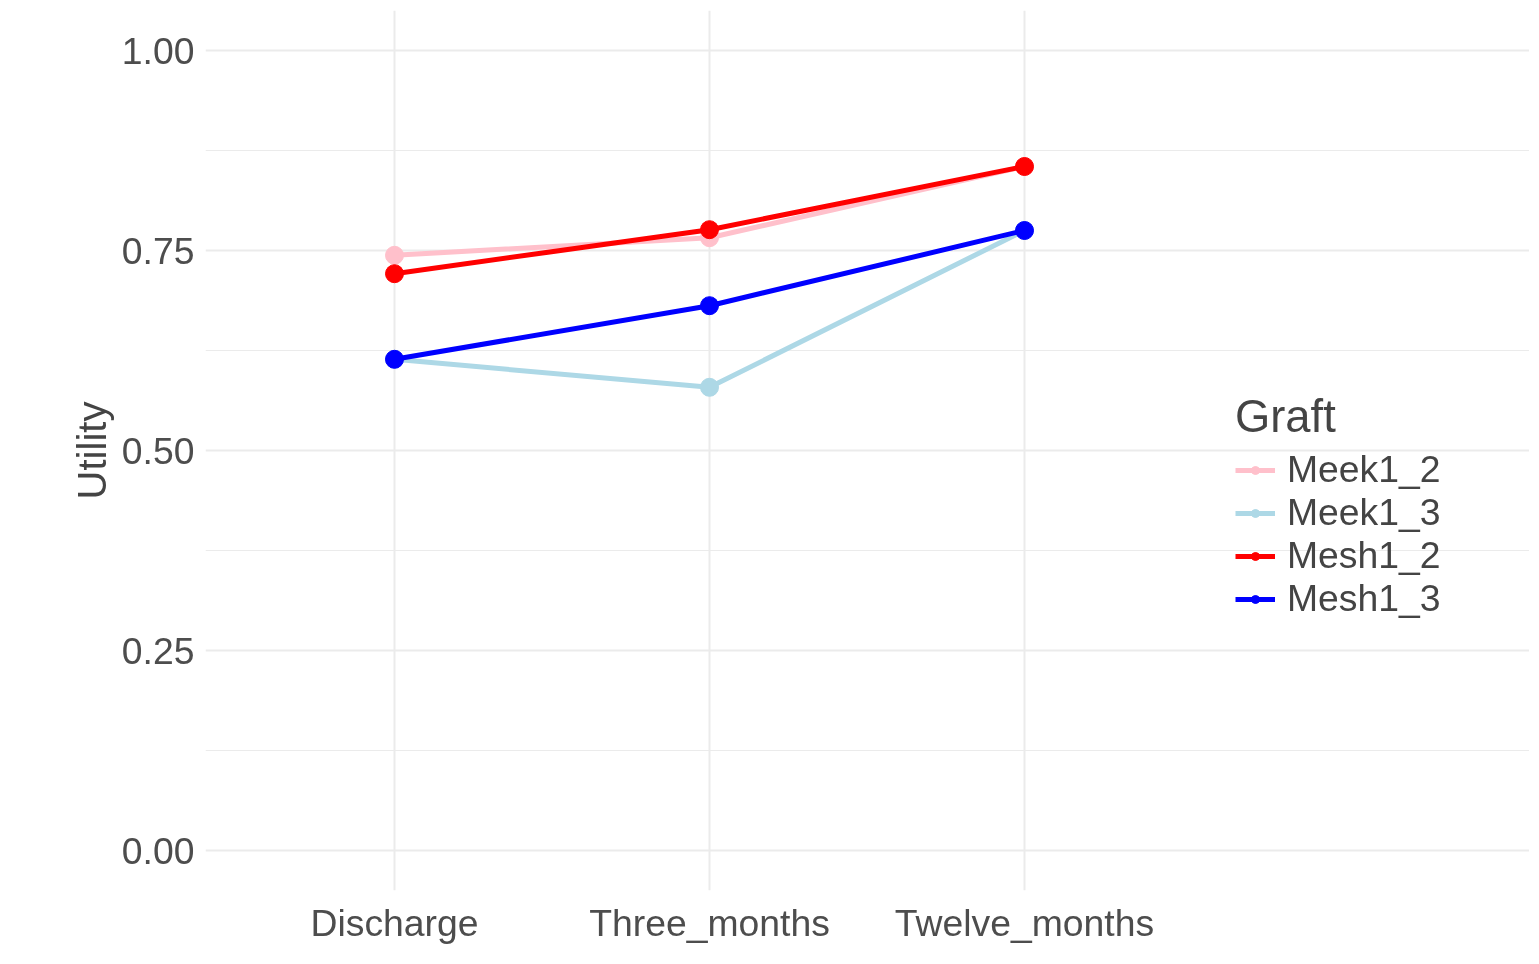 Image resolution: width=1539 pixels, height=964 pixels. What do you see at coordinates (709, 922) in the screenshot?
I see `x-tick-label: Three_months` at bounding box center [709, 922].